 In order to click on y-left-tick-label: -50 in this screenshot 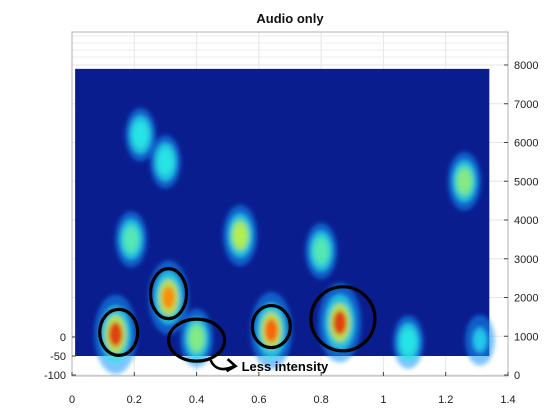, I will do `click(58, 357)`.